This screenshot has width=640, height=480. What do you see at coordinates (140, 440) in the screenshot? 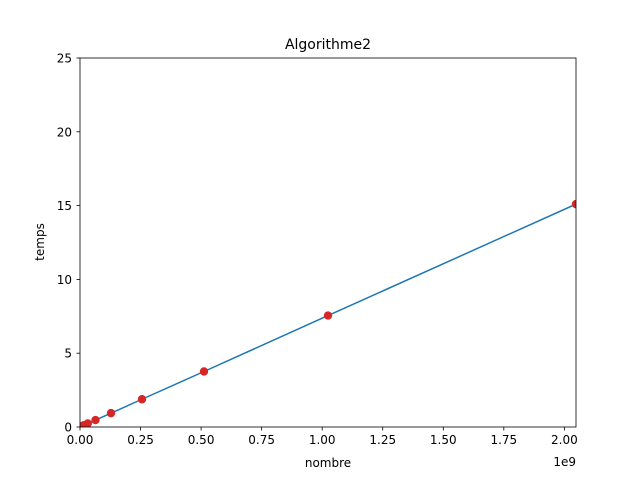
I see `x-tick-label: 0.25` at bounding box center [140, 440].